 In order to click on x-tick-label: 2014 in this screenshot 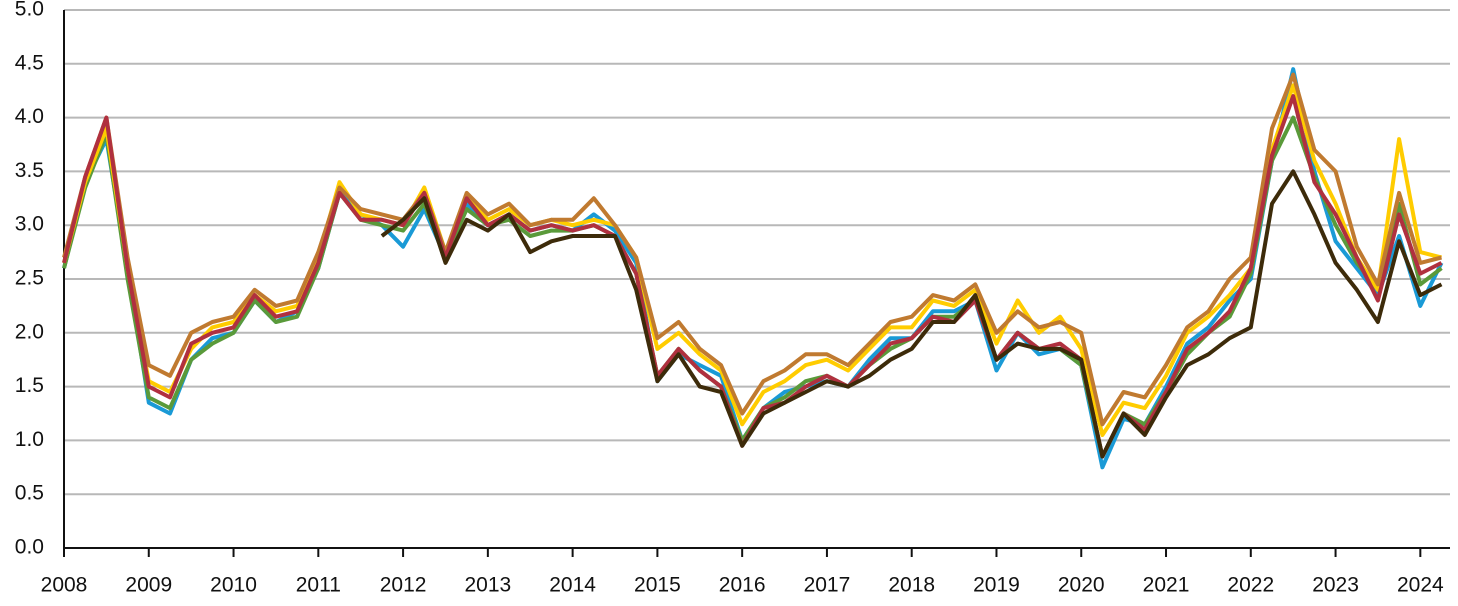, I will do `click(572, 585)`.